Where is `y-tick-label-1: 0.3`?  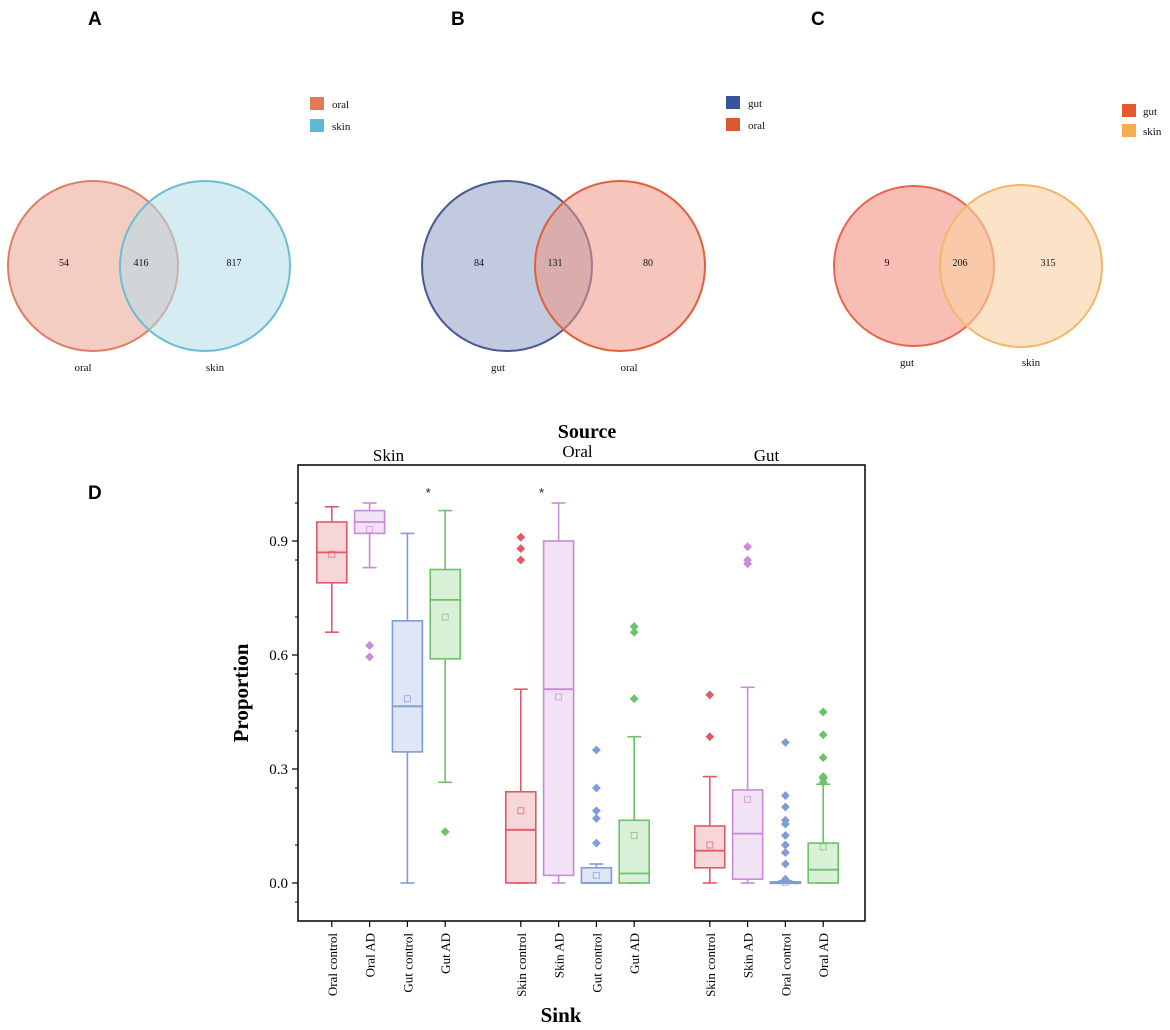
y-tick-label-1: 0.3 is located at coordinates (278, 770).